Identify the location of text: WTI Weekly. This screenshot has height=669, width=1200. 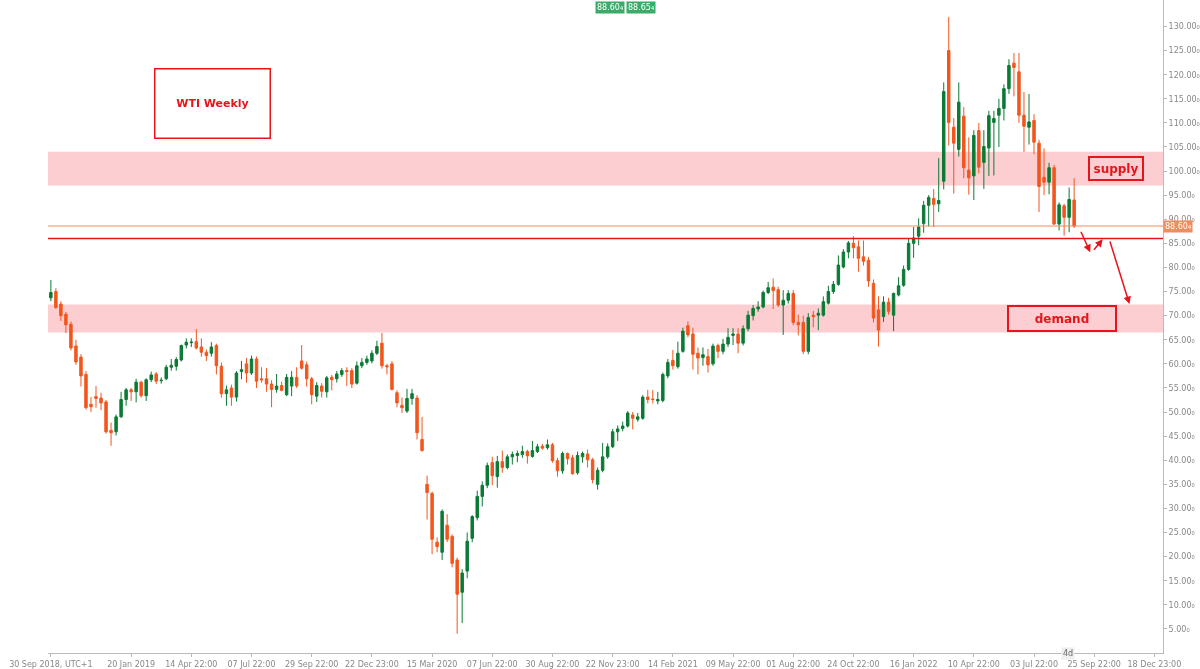
(212, 103).